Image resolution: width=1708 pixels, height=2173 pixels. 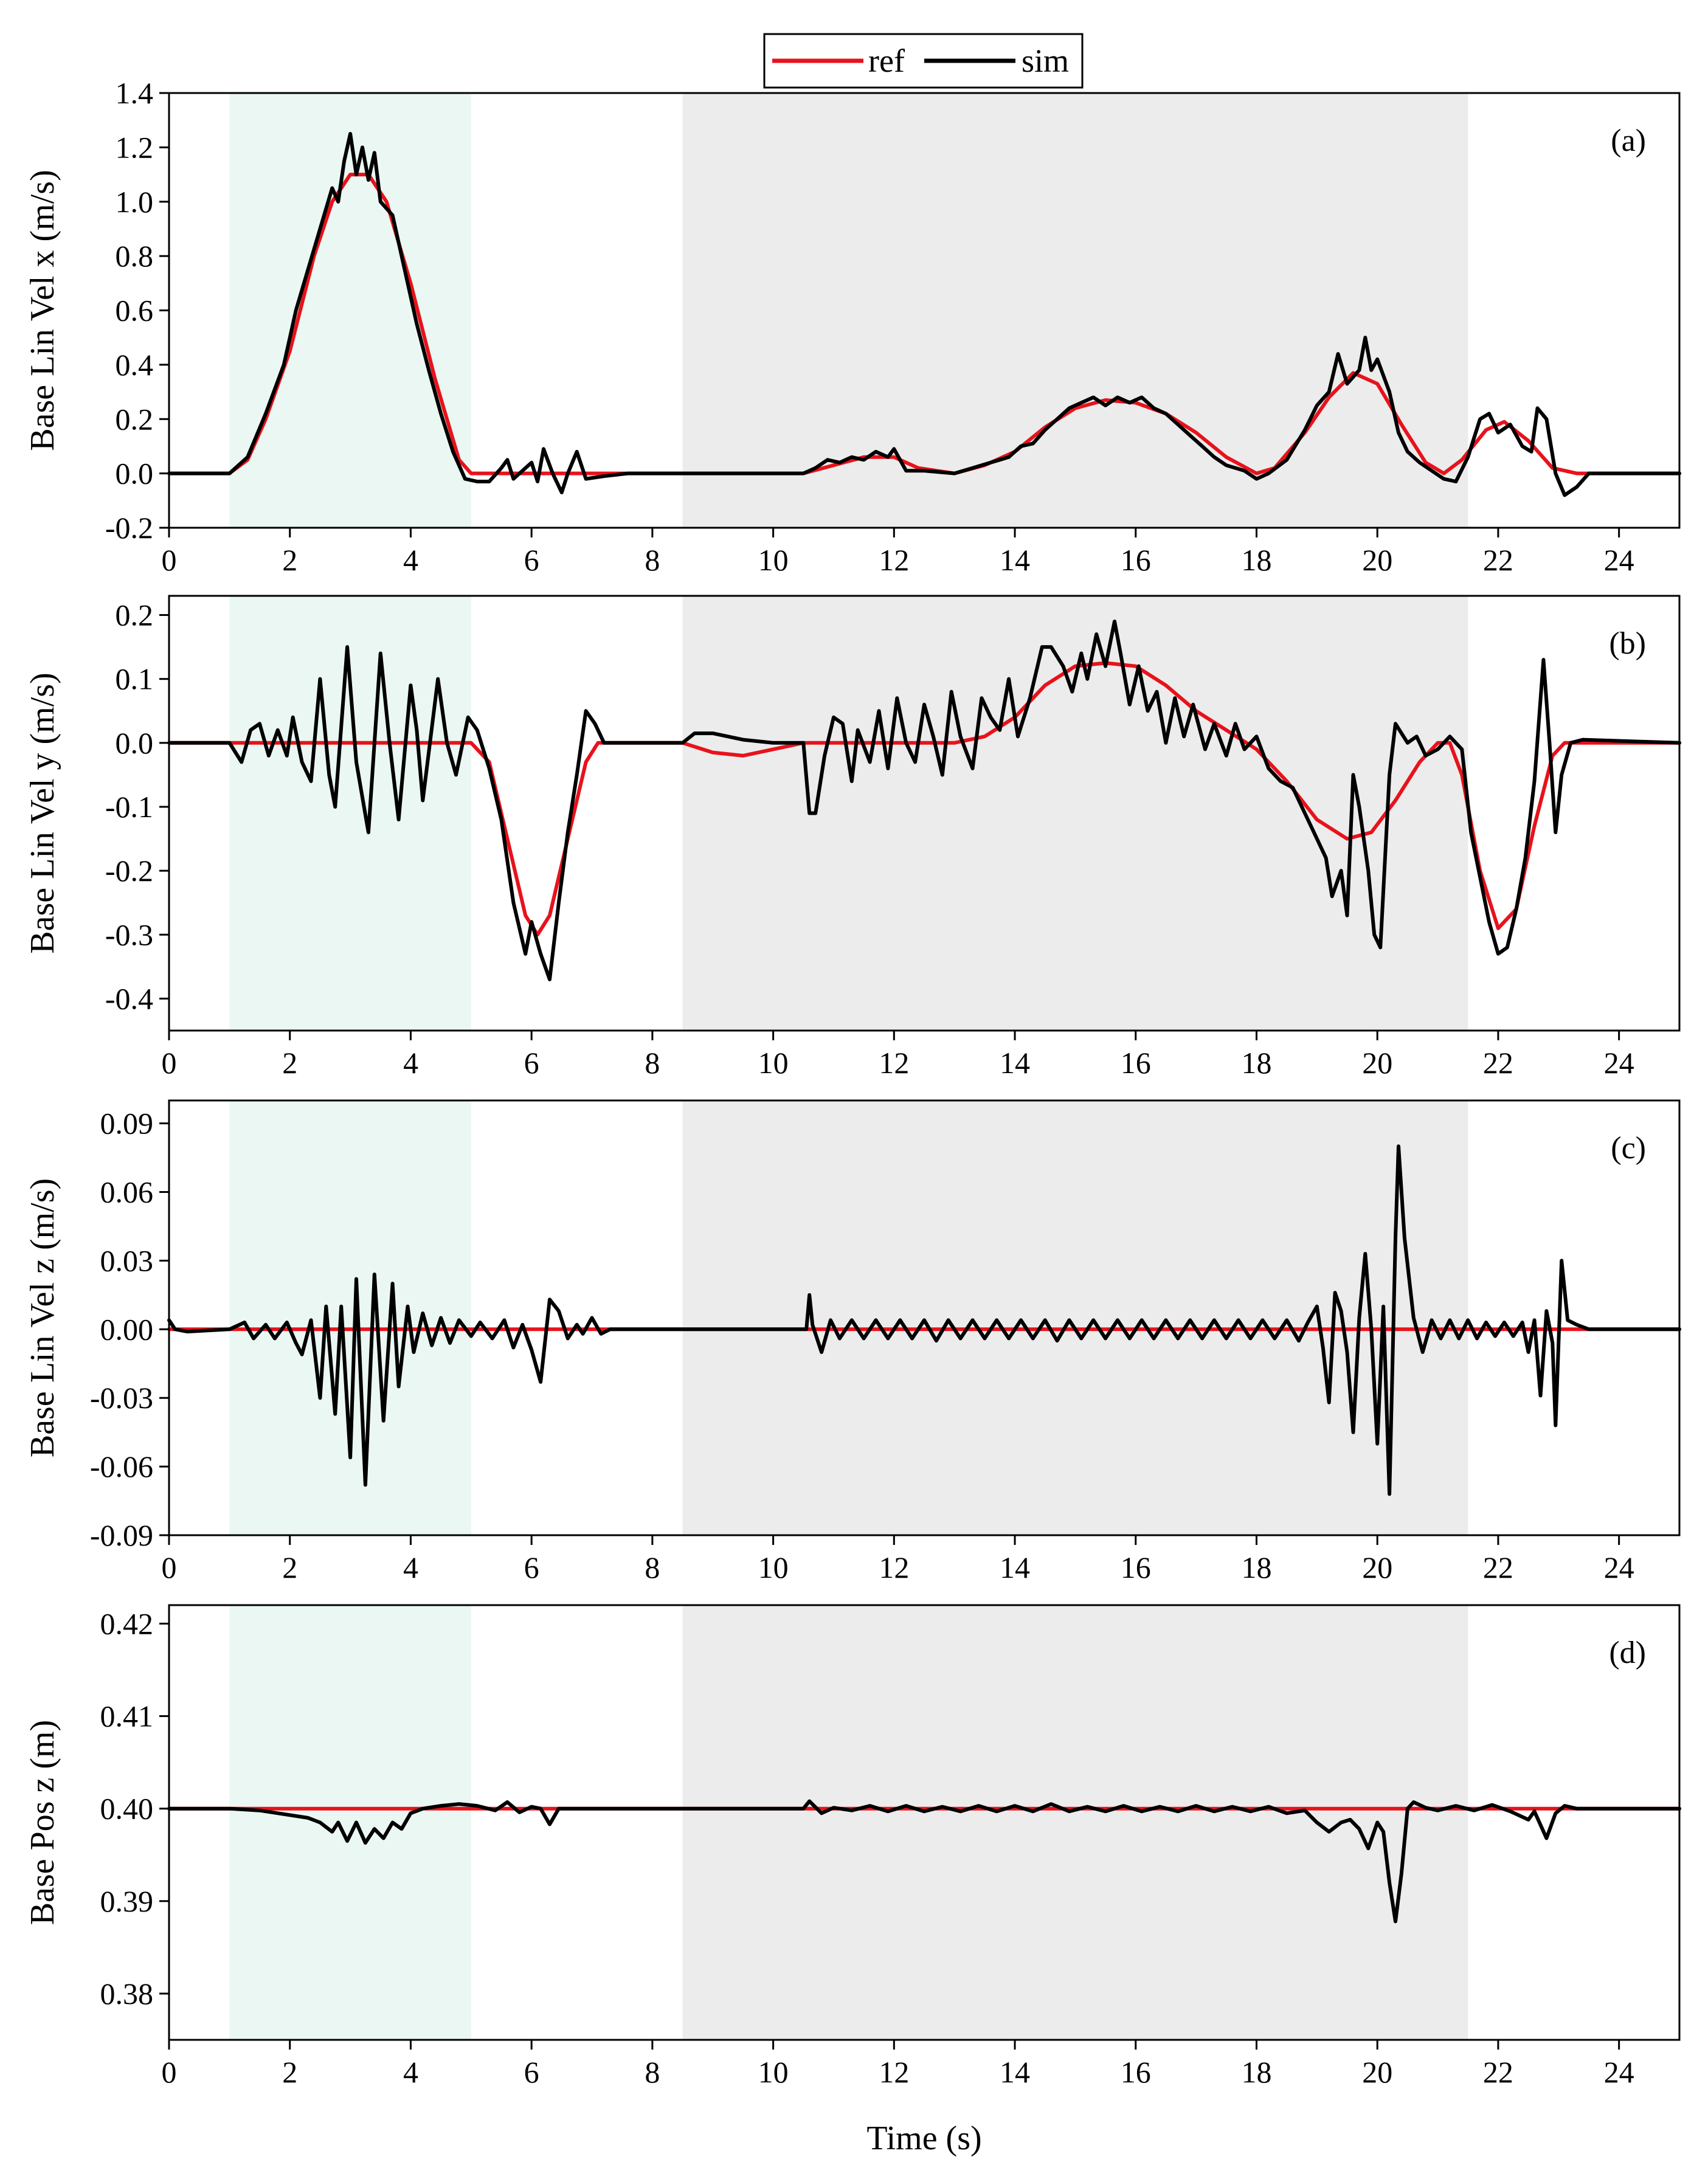 What do you see at coordinates (652, 560) in the screenshot?
I see `x-tick-label-a: 8` at bounding box center [652, 560].